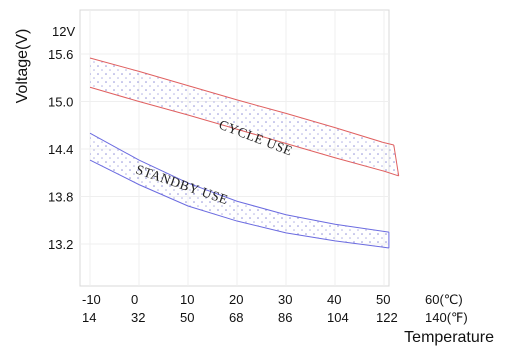  Describe the element at coordinates (338, 317) in the screenshot. I see `x-tick-label-fahrenheit: 104` at that location.